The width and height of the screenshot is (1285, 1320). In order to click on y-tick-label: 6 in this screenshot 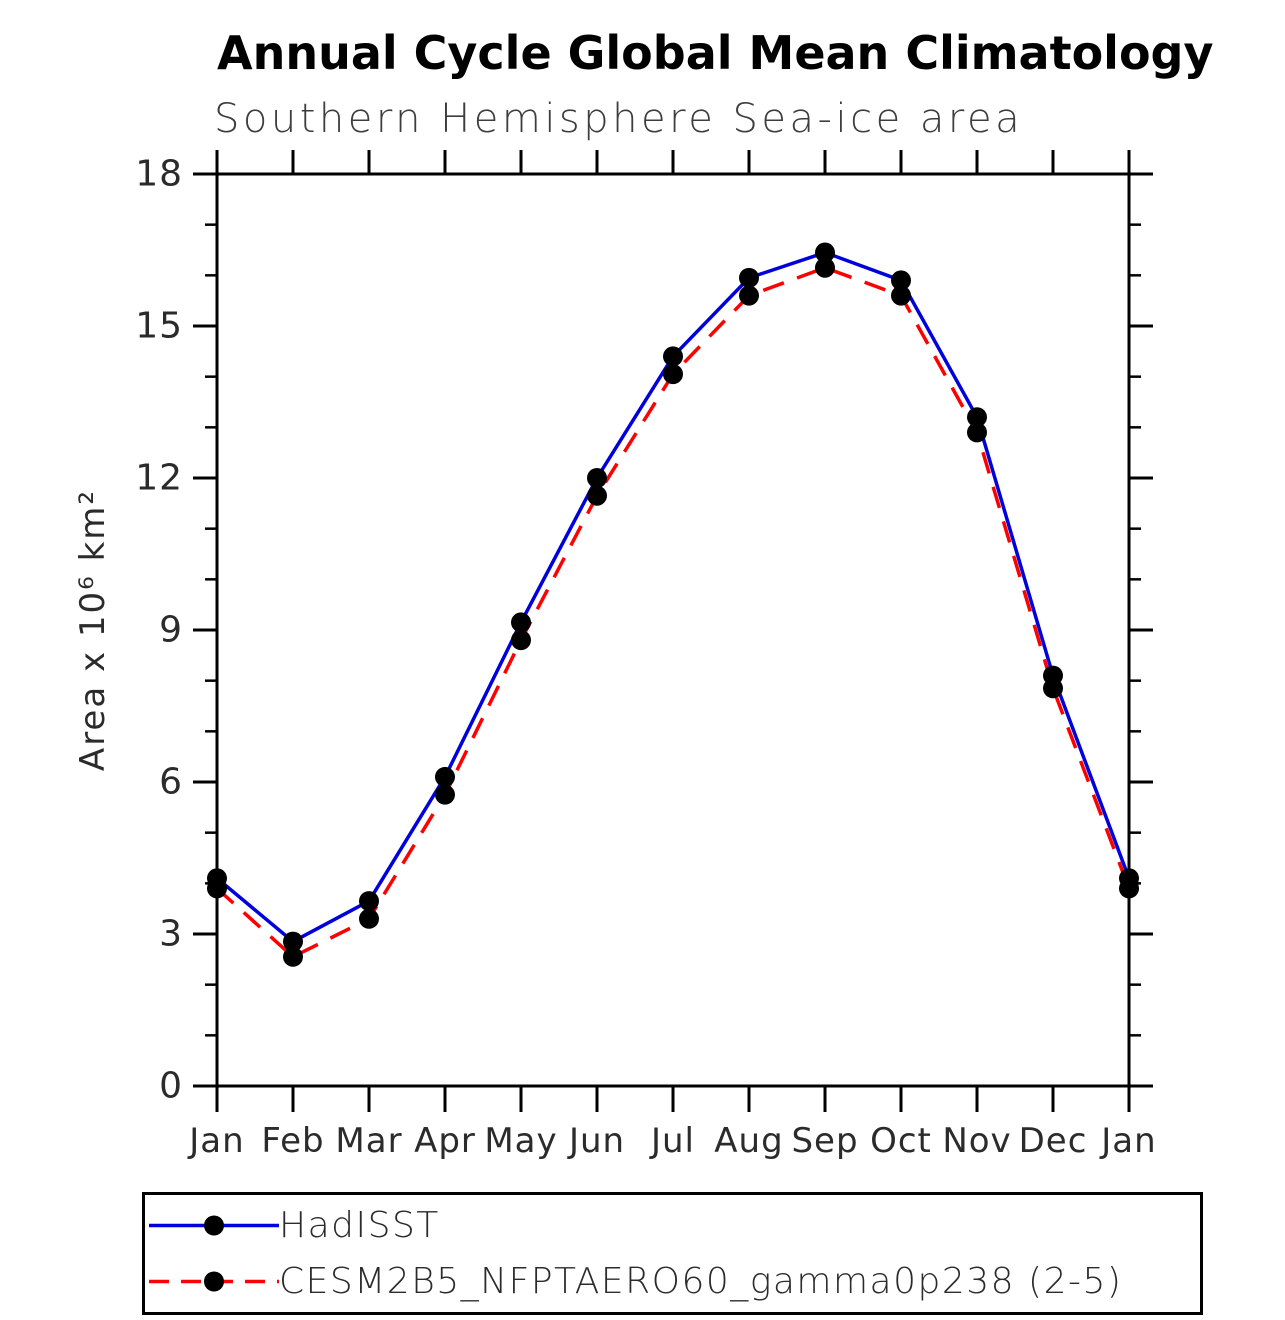, I will do `click(171, 782)`.